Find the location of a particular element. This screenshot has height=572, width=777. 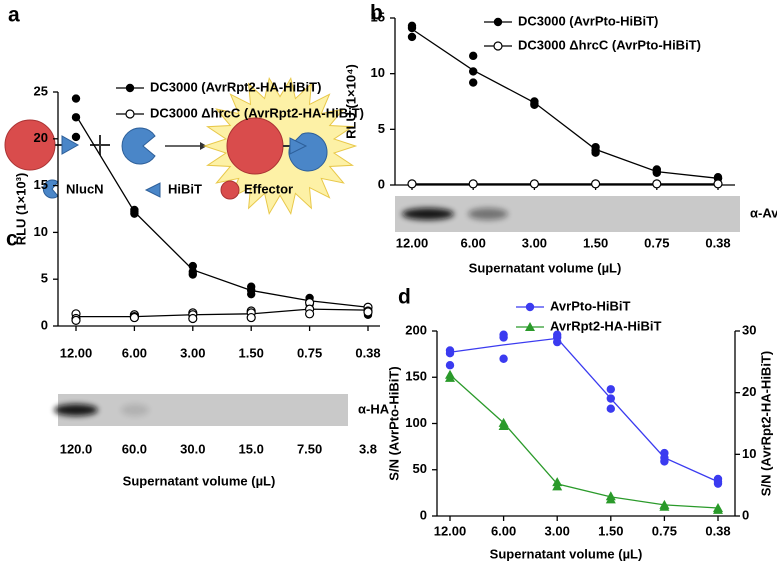

y-axis-title: RLU (1×10⁴) is located at coordinates (350, 101).